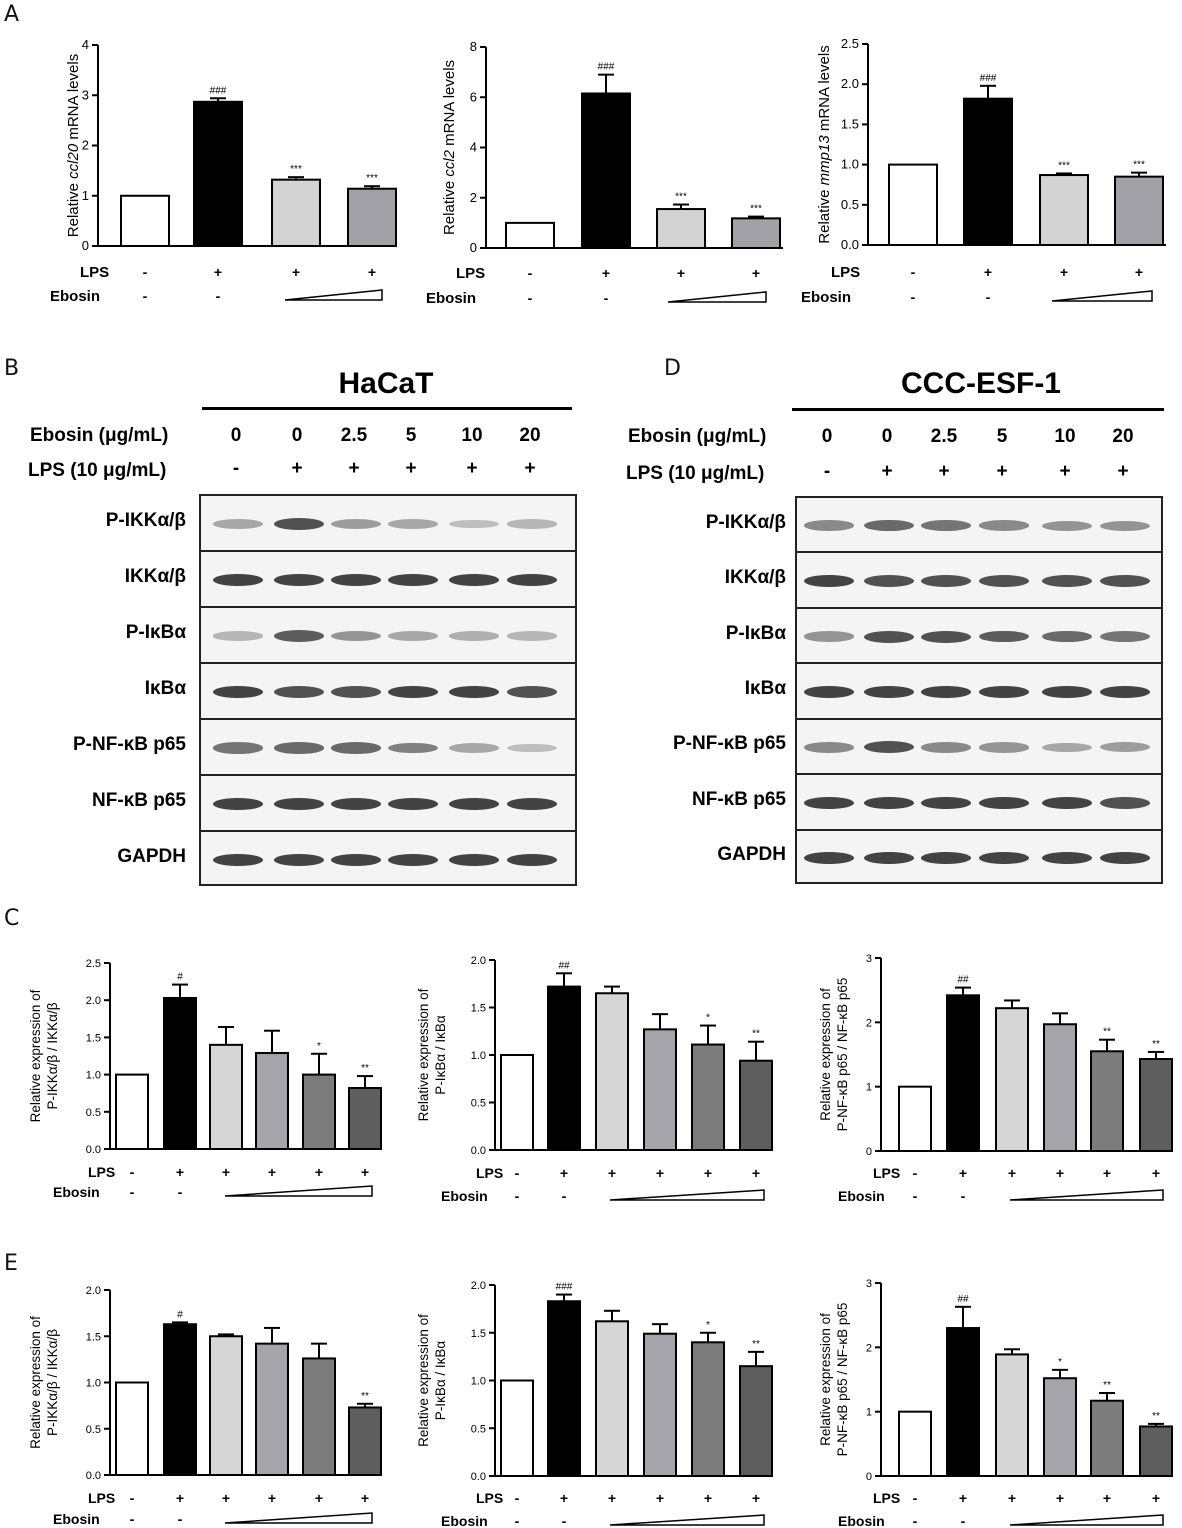  Describe the element at coordinates (93, 1476) in the screenshot. I see `y-tick-label: 0.0` at that location.